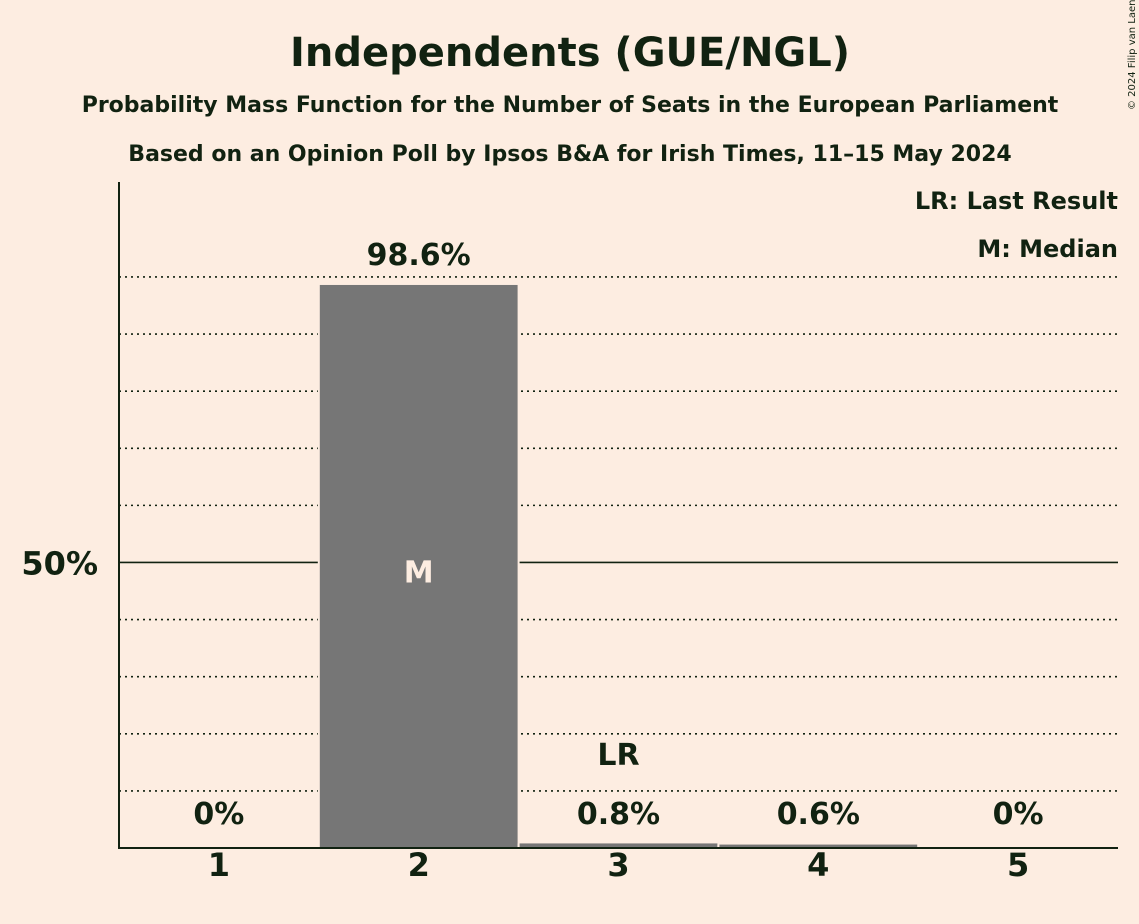  Describe the element at coordinates (218, 814) in the screenshot. I see `data-label-1: 0%` at that location.